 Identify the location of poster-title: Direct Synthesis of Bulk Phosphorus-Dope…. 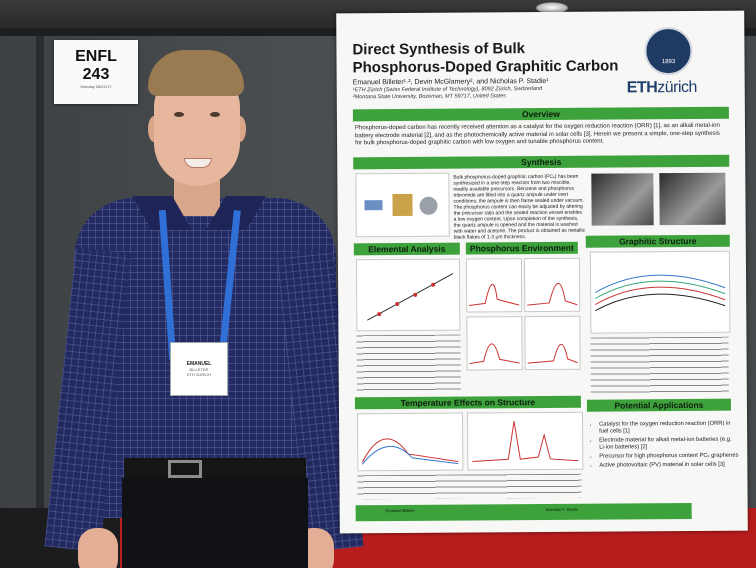
(485, 58).